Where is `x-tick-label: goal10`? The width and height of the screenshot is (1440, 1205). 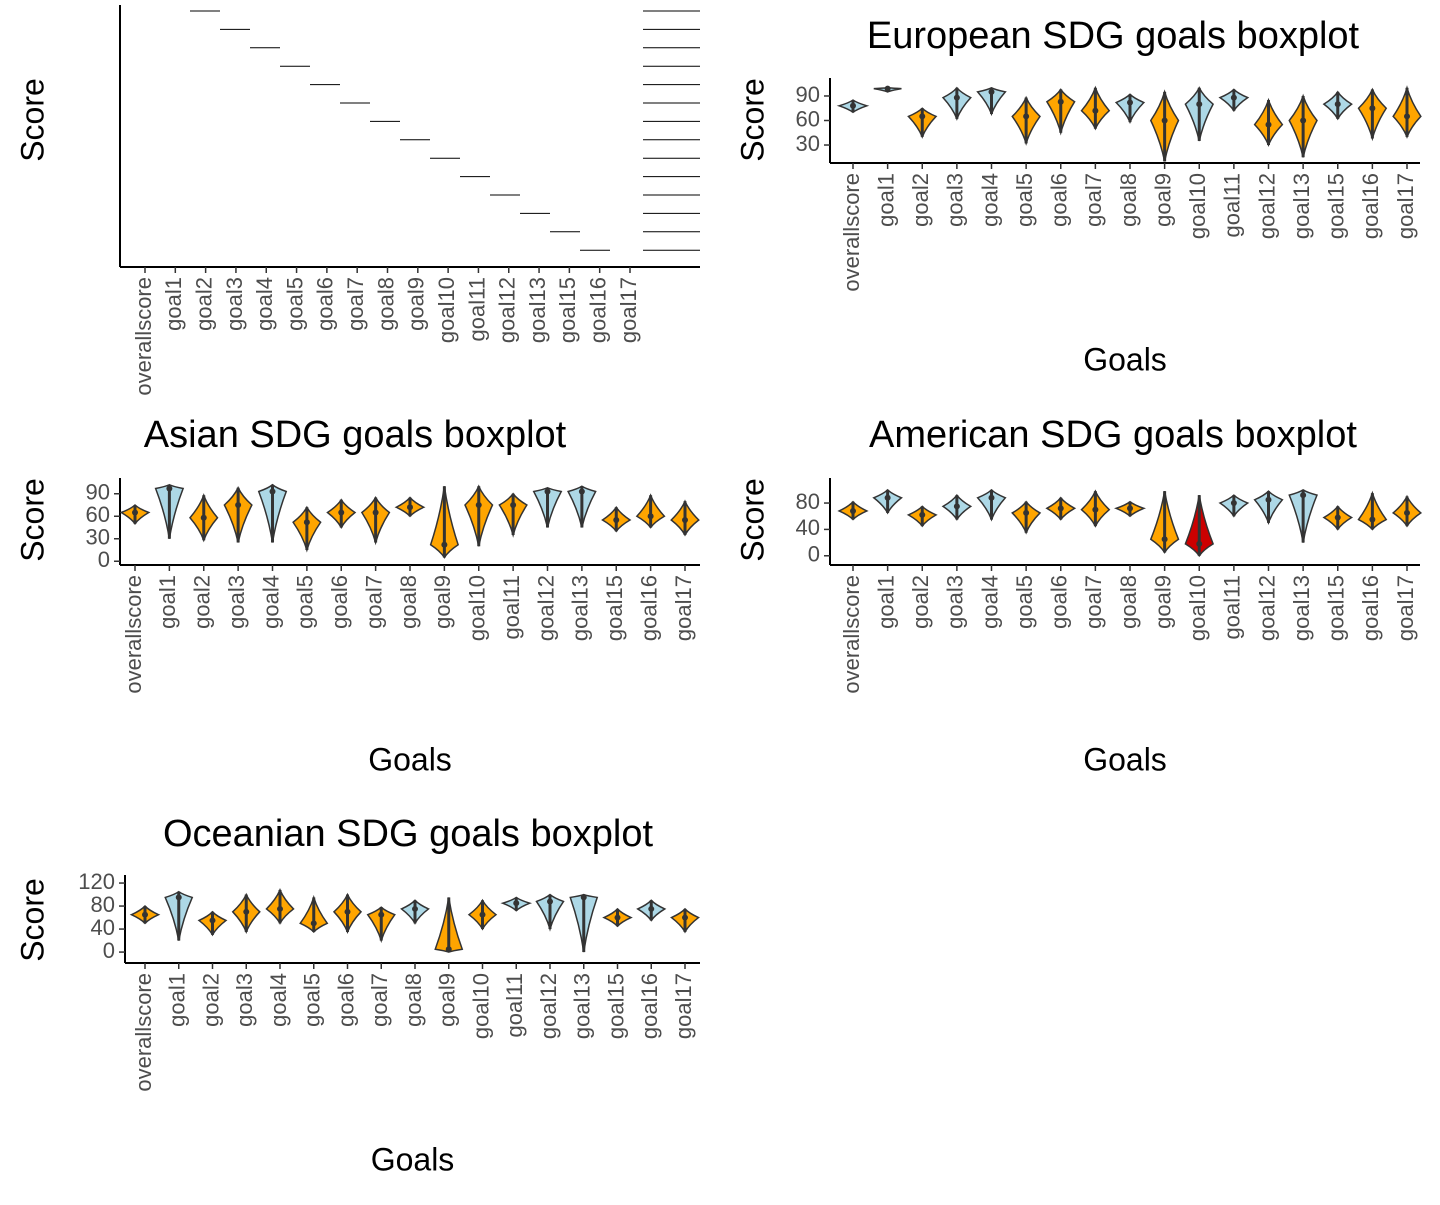 x-tick-label: goal10 is located at coordinates (446, 310).